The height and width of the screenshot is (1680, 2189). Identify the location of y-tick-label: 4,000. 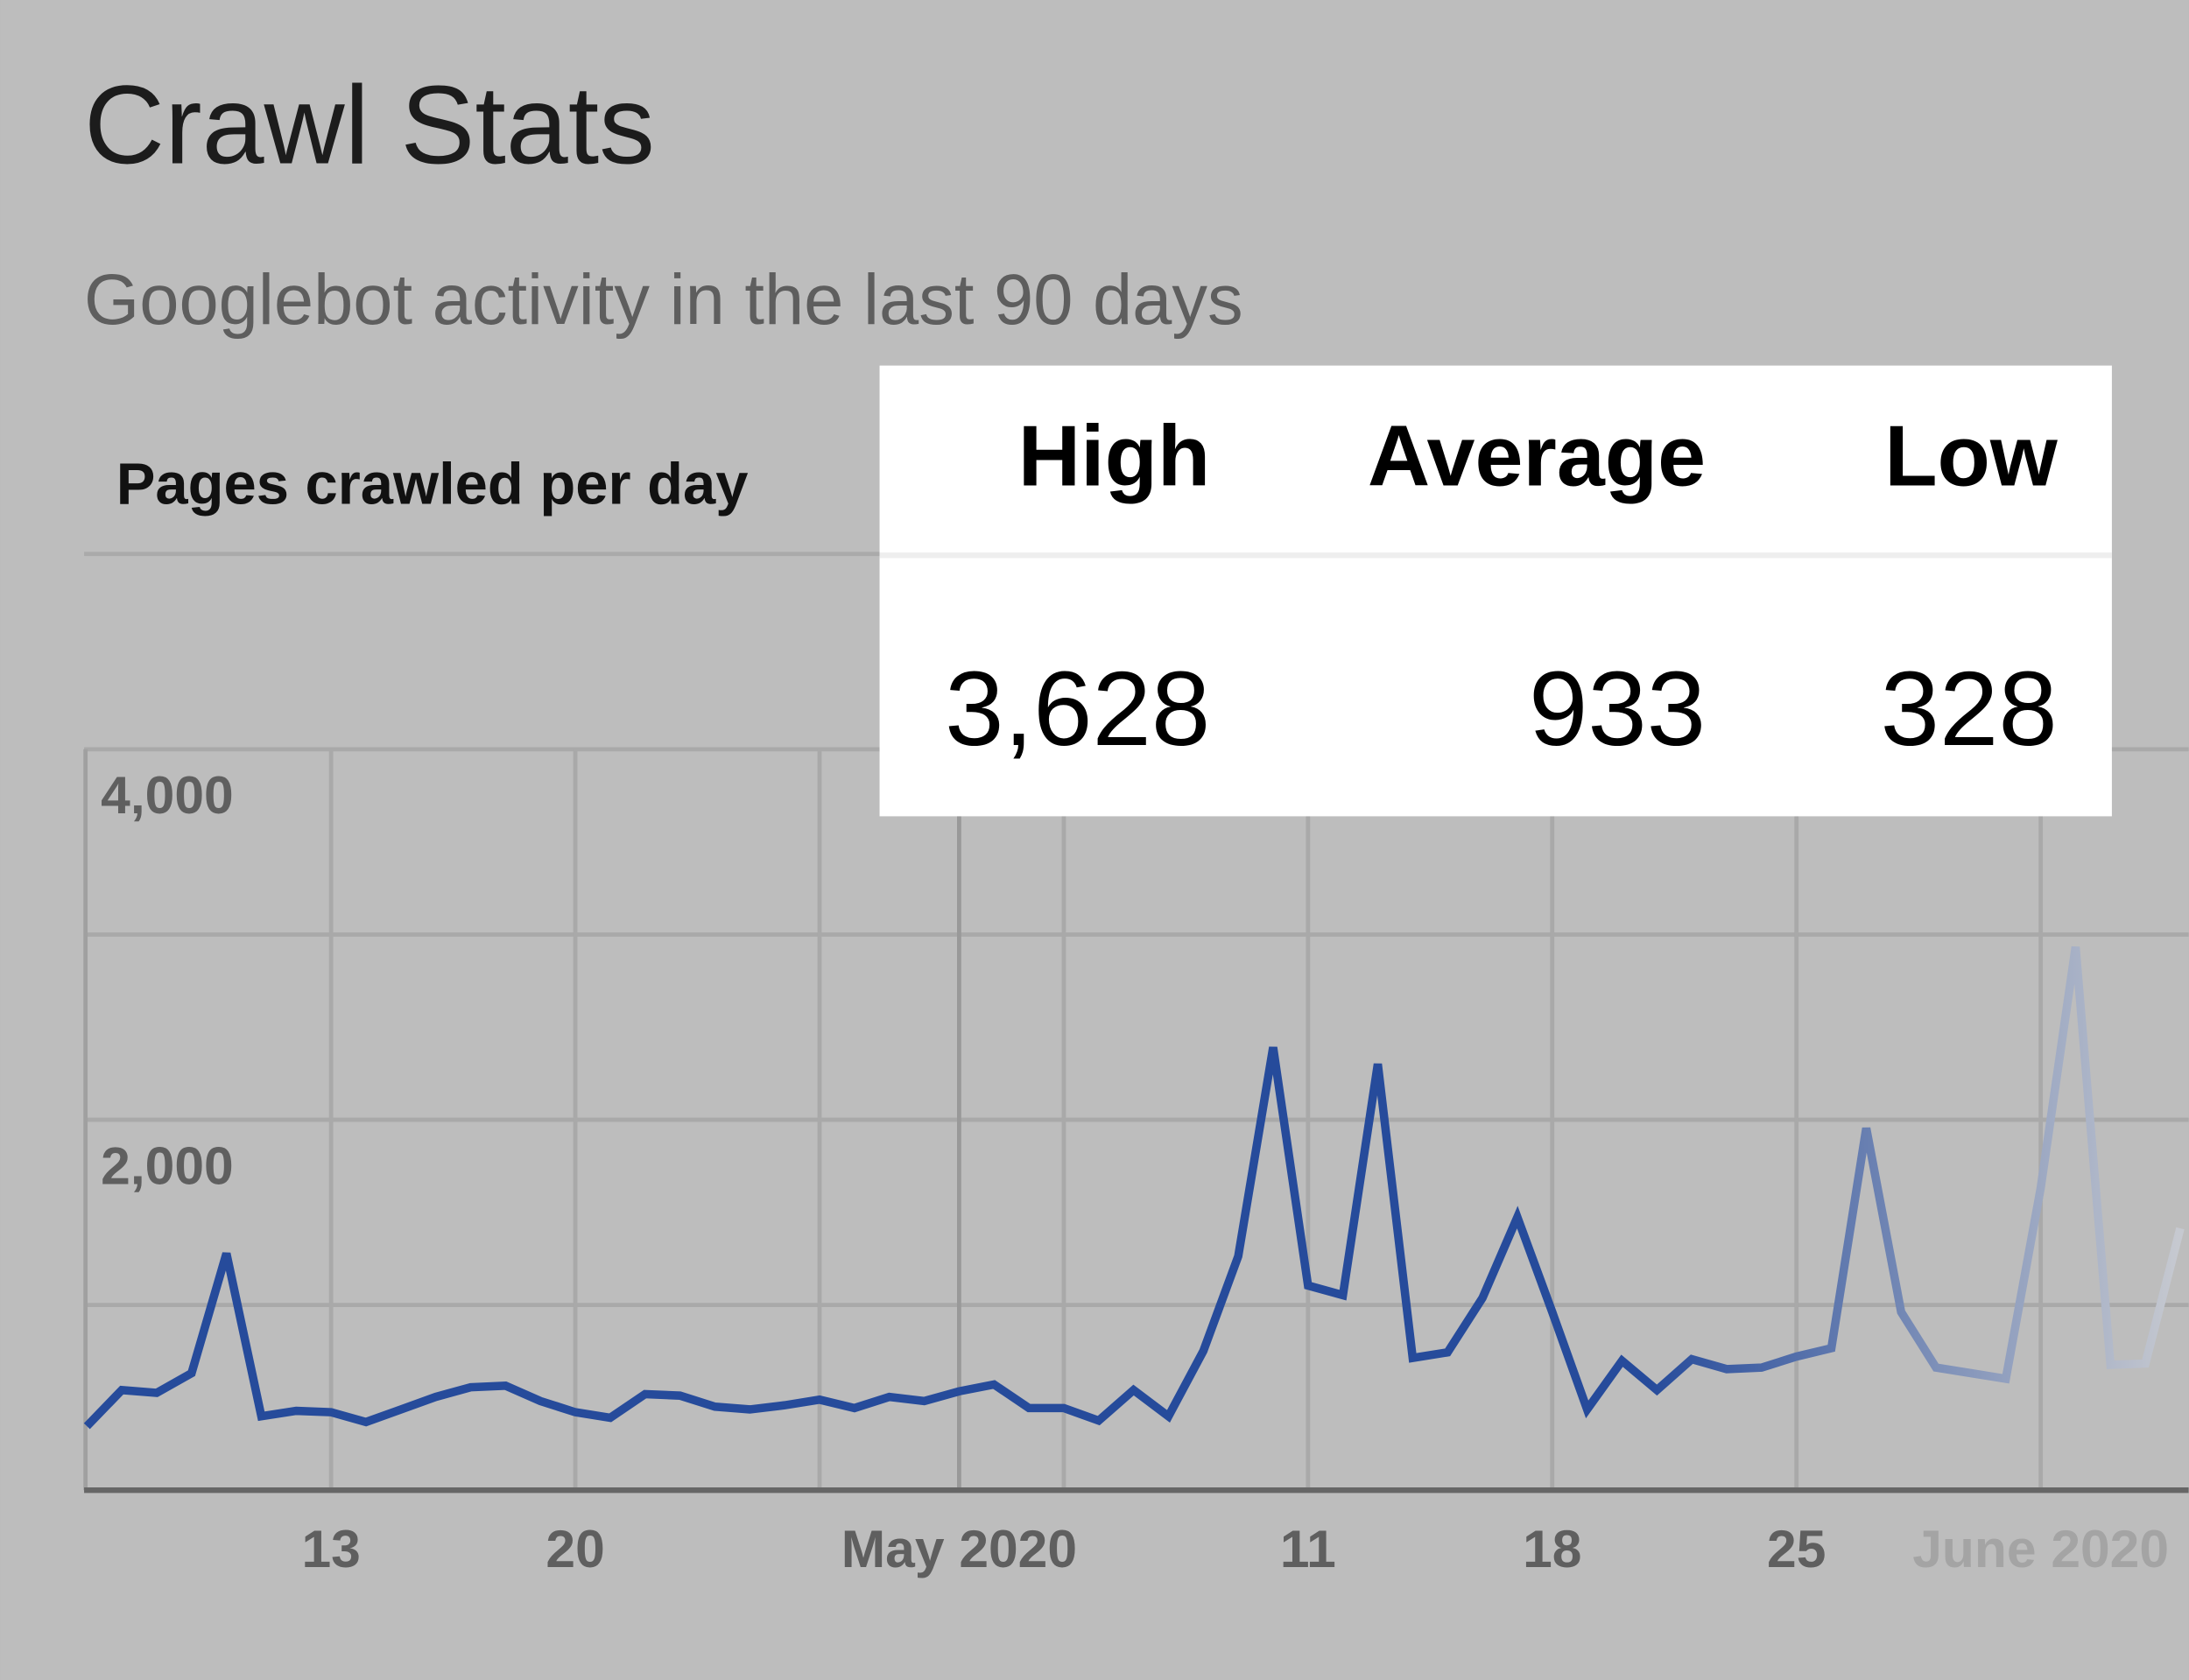
(168, 795).